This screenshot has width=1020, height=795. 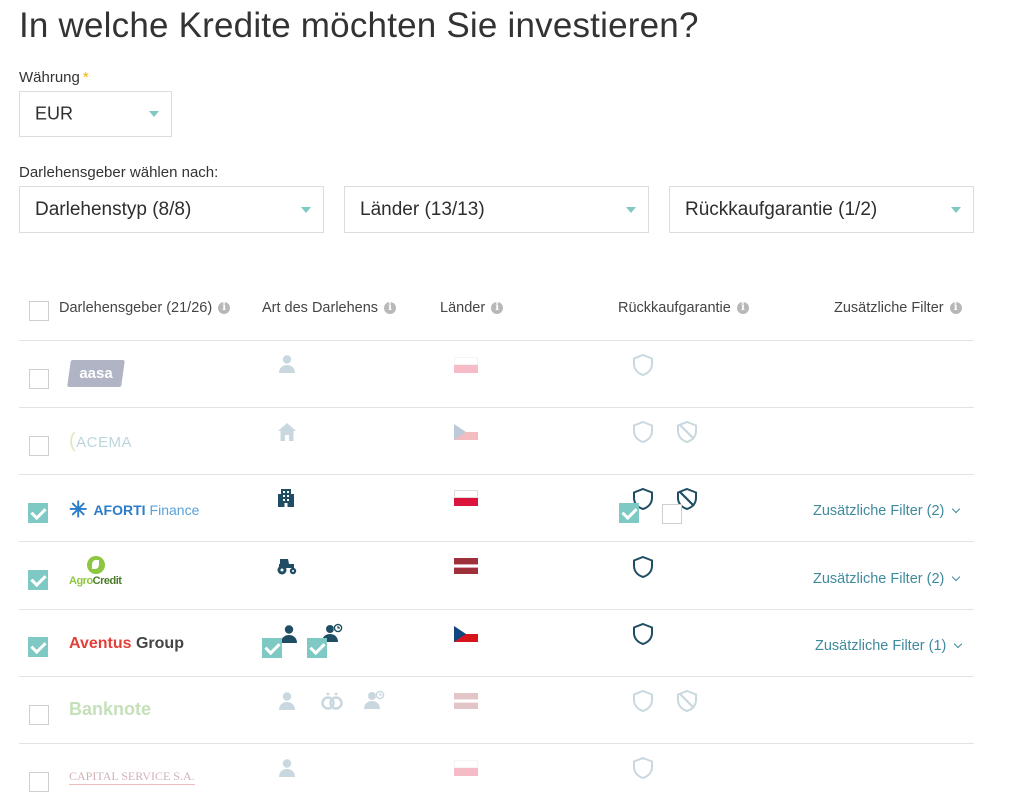 What do you see at coordinates (110, 709) in the screenshot?
I see `lender-logo-banknote: Banknote` at bounding box center [110, 709].